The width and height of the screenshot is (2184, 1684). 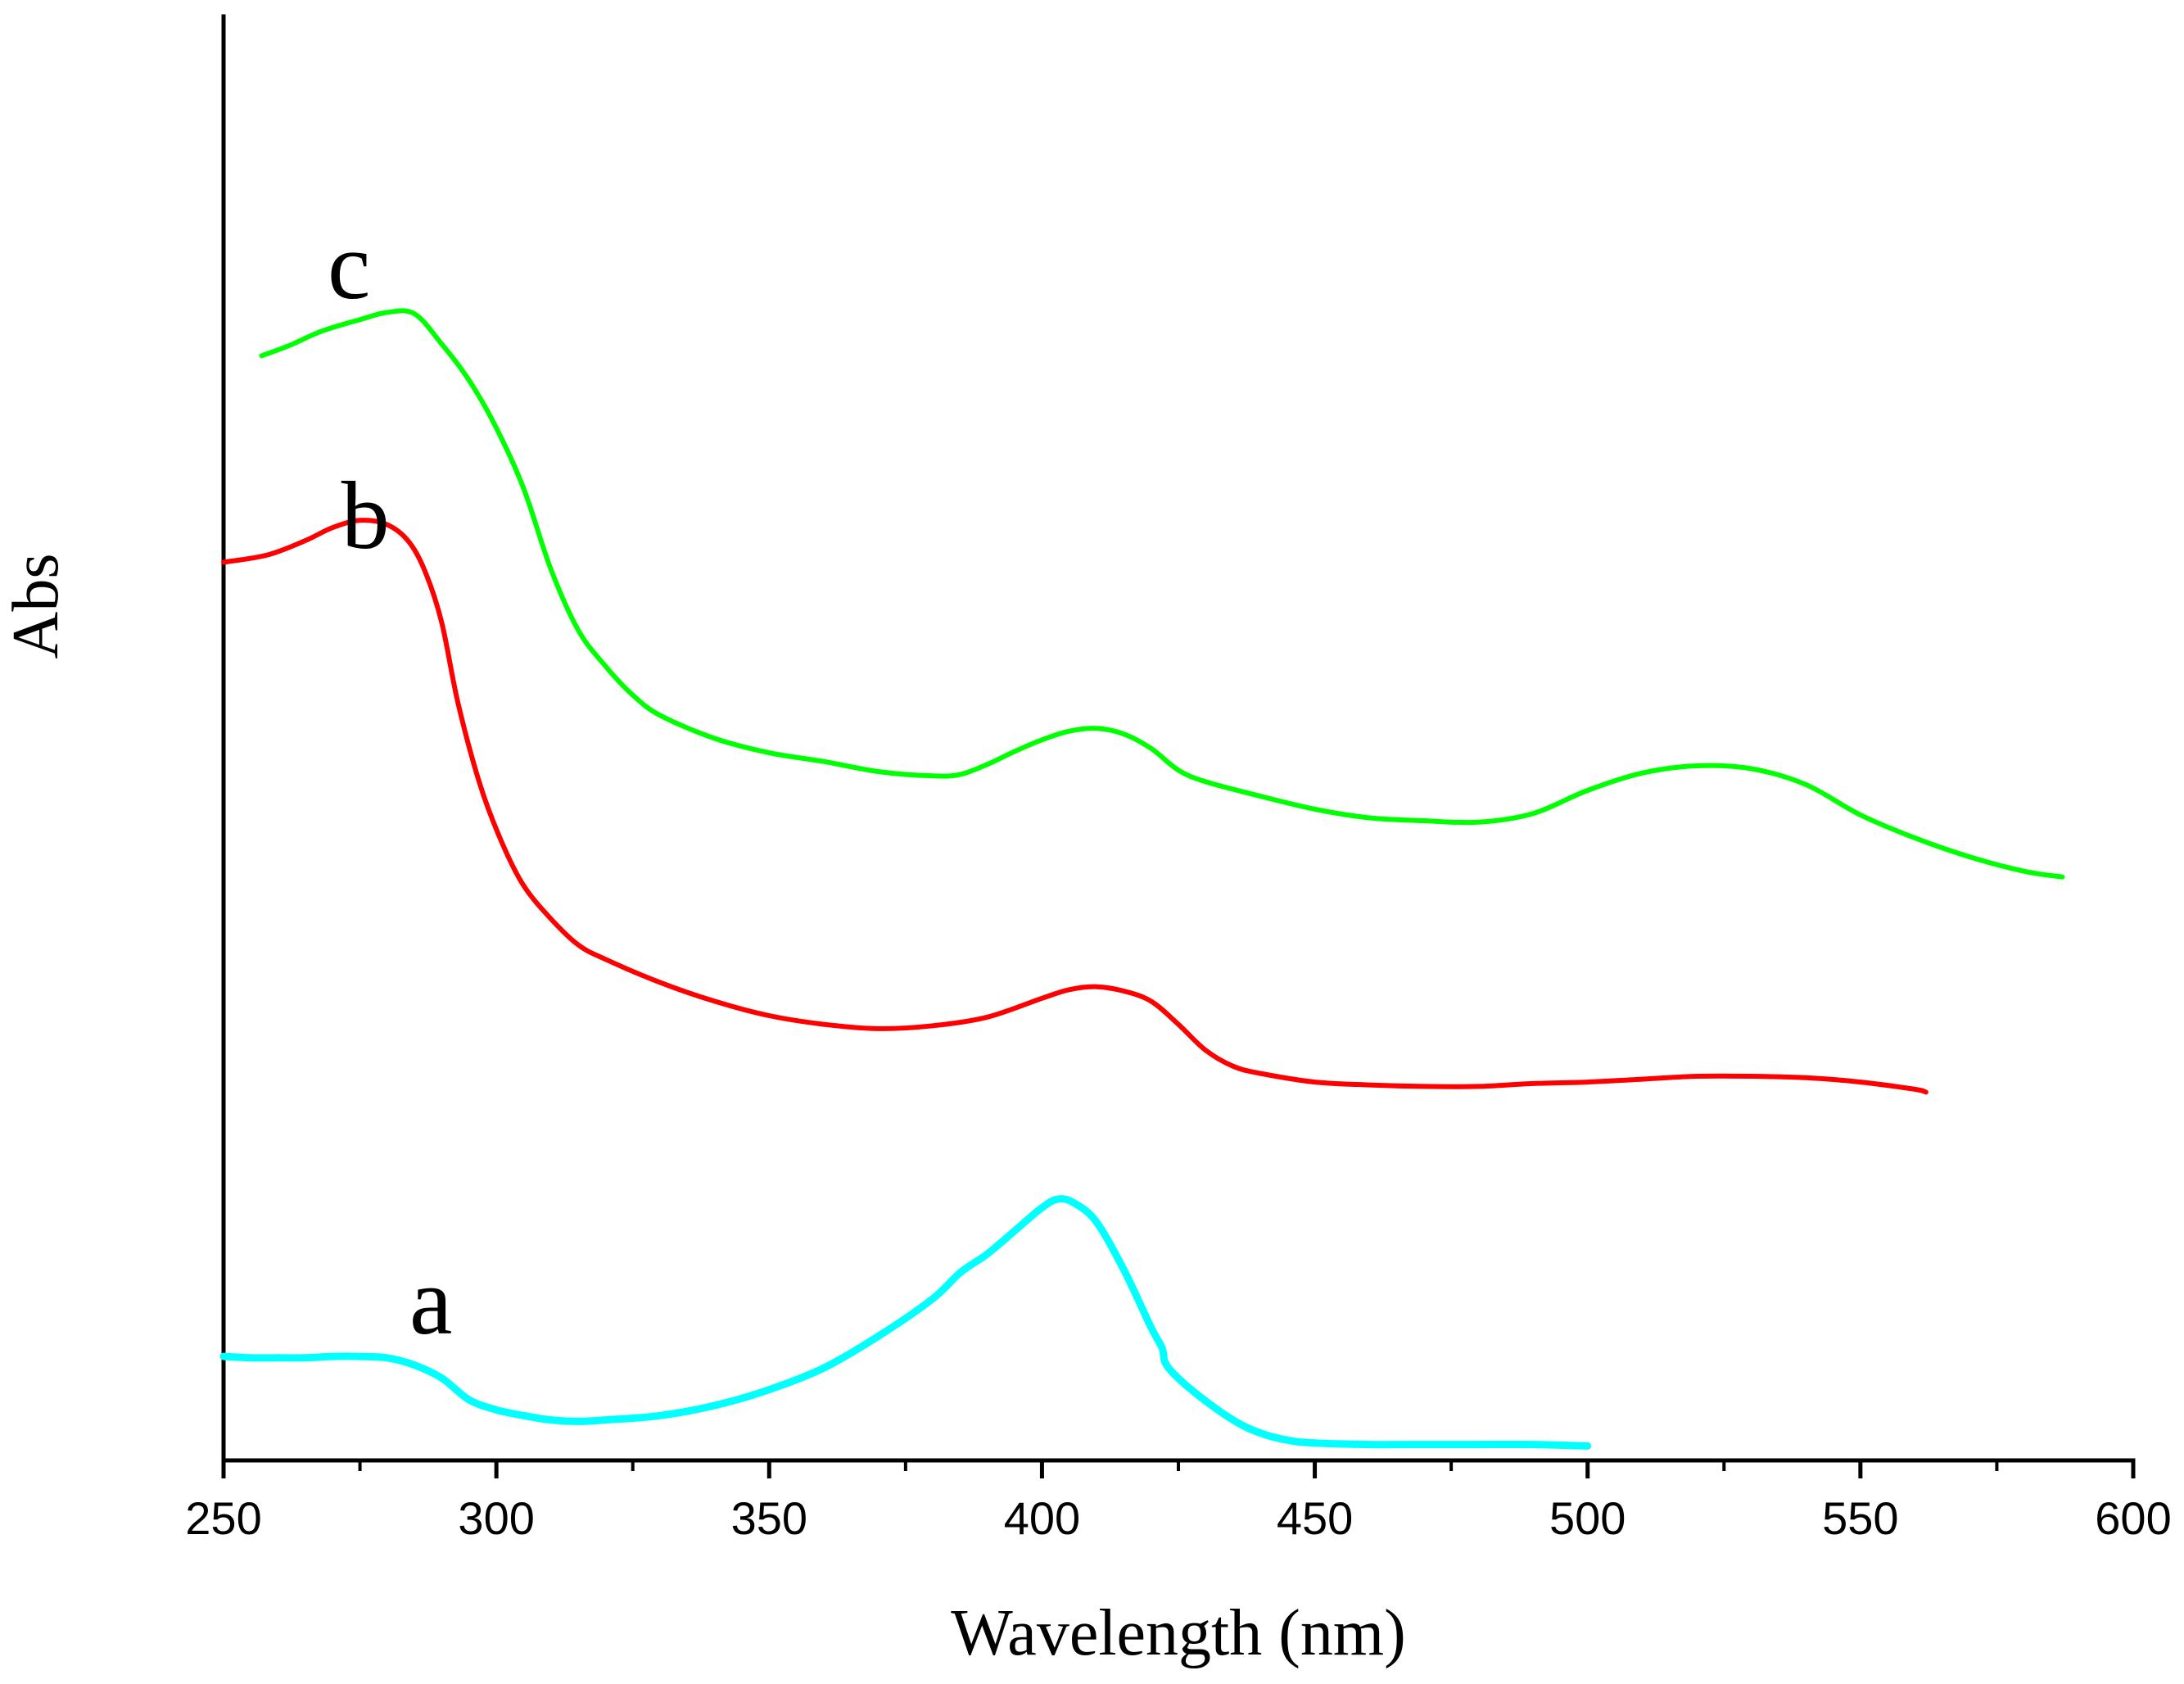 I want to click on series-label-a: a, so click(x=431, y=1301).